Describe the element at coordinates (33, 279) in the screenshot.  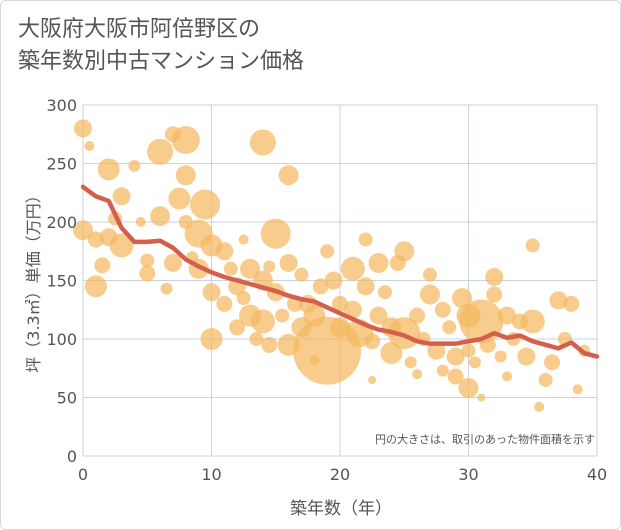
I see `y-axis-label: 坪（3.3㎡）単価（万円）` at that location.